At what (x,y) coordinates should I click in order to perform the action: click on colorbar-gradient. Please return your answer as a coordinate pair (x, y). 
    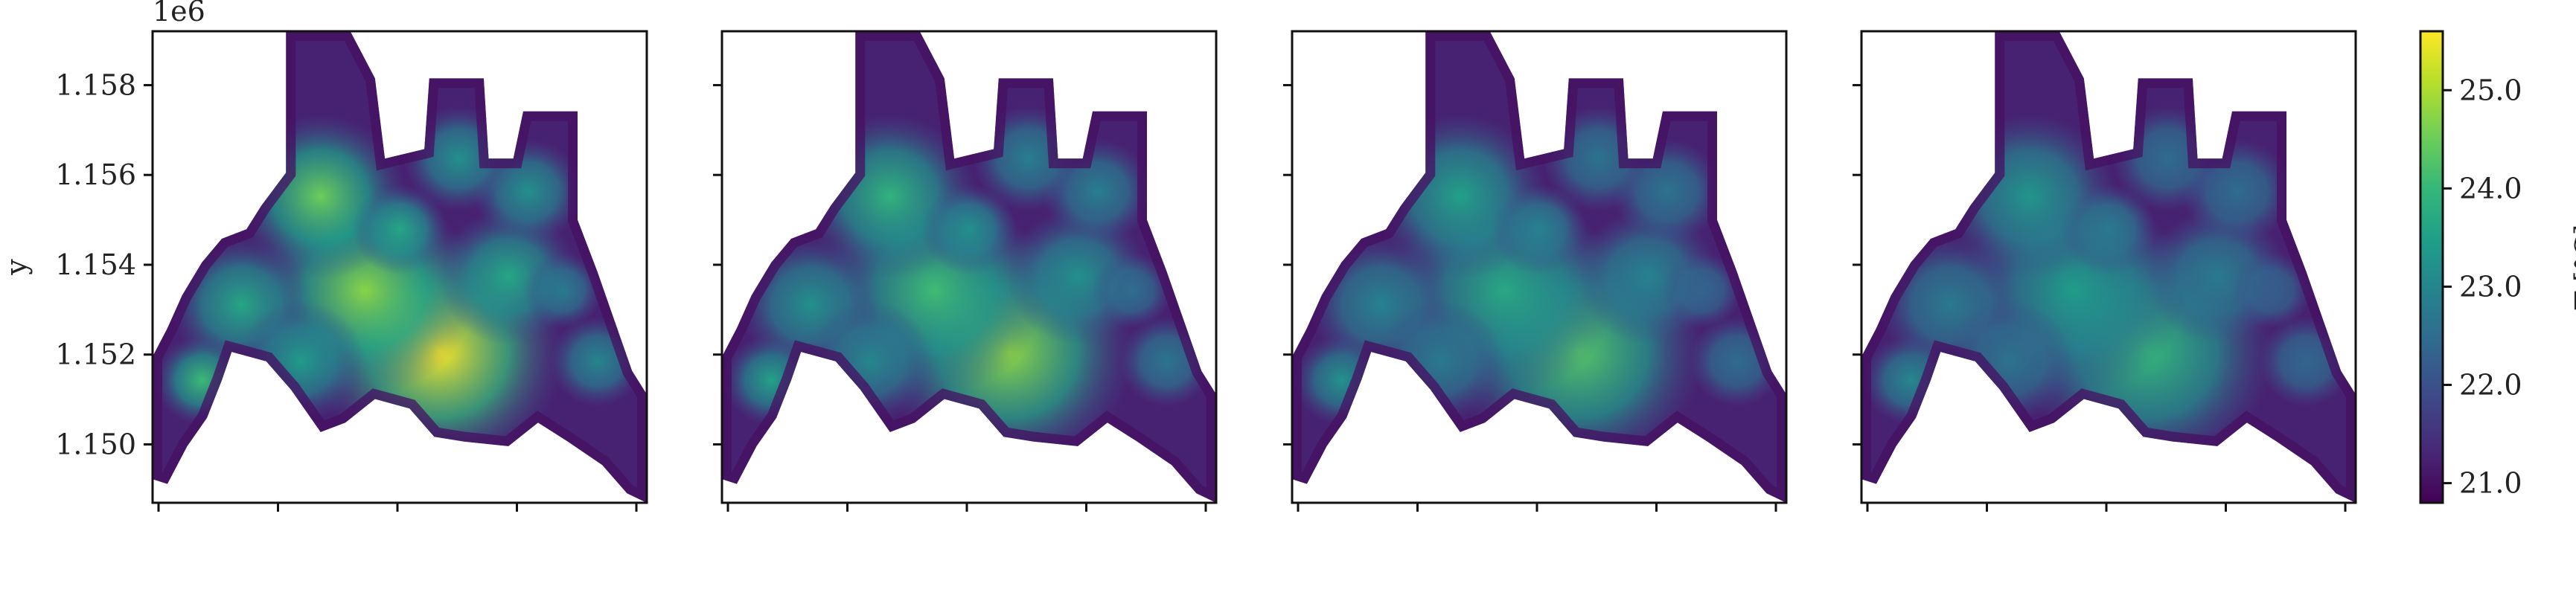
    Looking at the image, I should click on (2431, 267).